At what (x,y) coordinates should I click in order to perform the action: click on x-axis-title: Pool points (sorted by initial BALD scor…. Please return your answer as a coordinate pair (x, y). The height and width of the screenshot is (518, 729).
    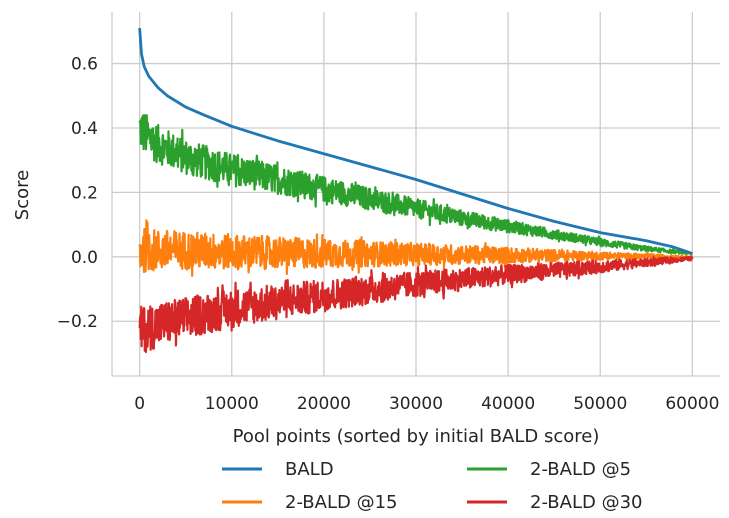
    Looking at the image, I should click on (416, 436).